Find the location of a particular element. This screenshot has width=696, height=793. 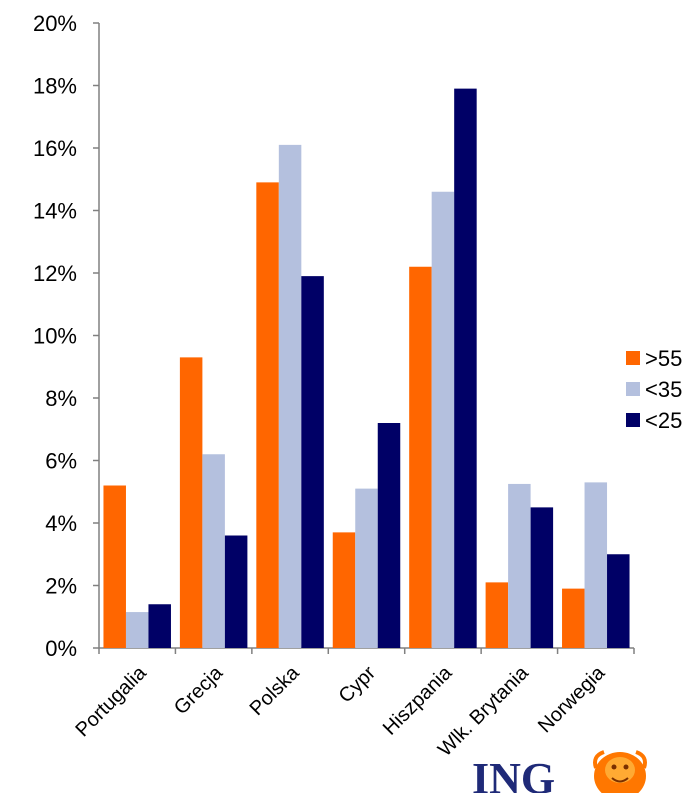

y-tick-label: 8% is located at coordinates (61, 398).